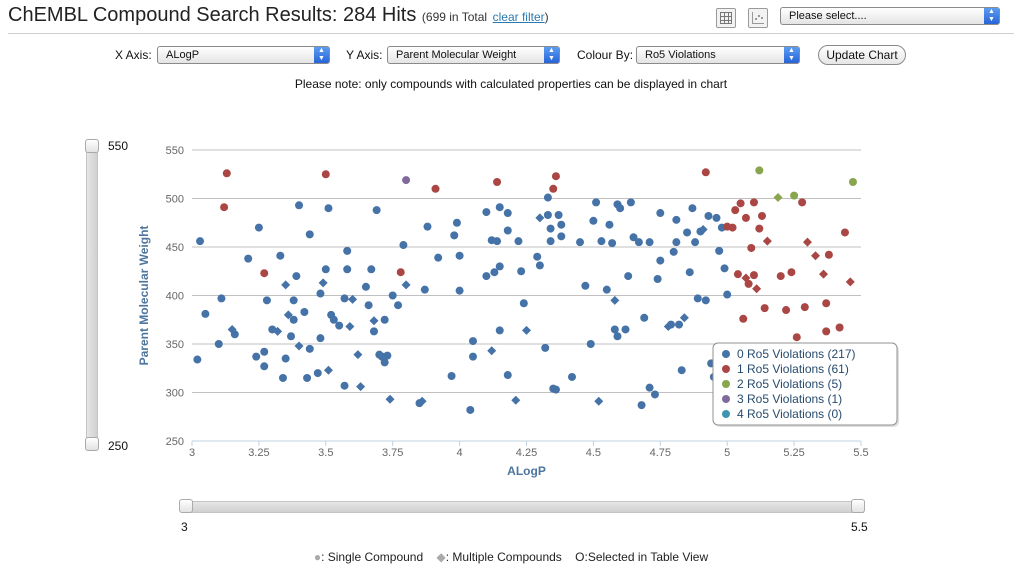  Describe the element at coordinates (726, 18) in the screenshot. I see `table-view-button` at that location.